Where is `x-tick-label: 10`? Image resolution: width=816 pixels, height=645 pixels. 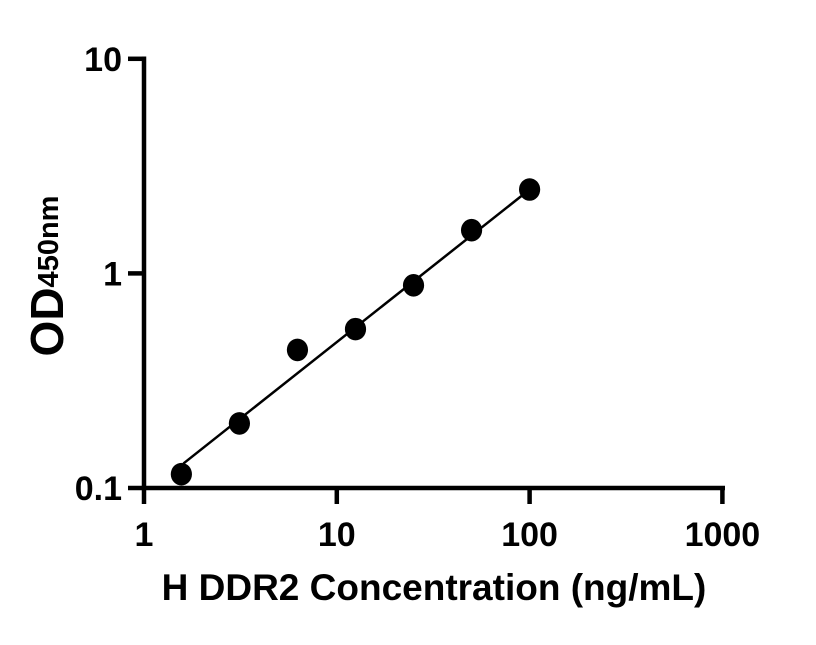
x-tick-label: 10 is located at coordinates (337, 535).